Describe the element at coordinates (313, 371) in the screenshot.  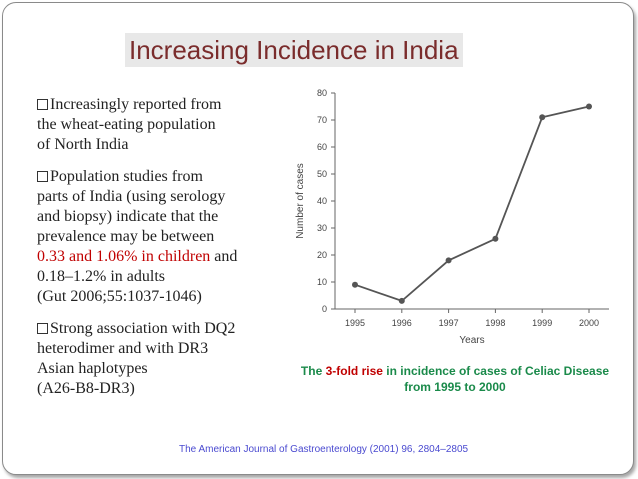
I see `caption-part-1: The` at that location.